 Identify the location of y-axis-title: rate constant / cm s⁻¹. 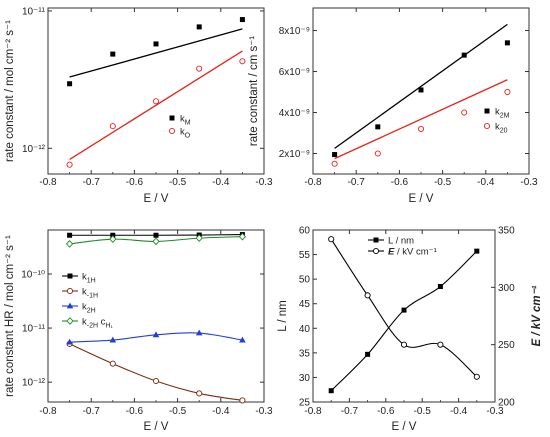
(254, 91).